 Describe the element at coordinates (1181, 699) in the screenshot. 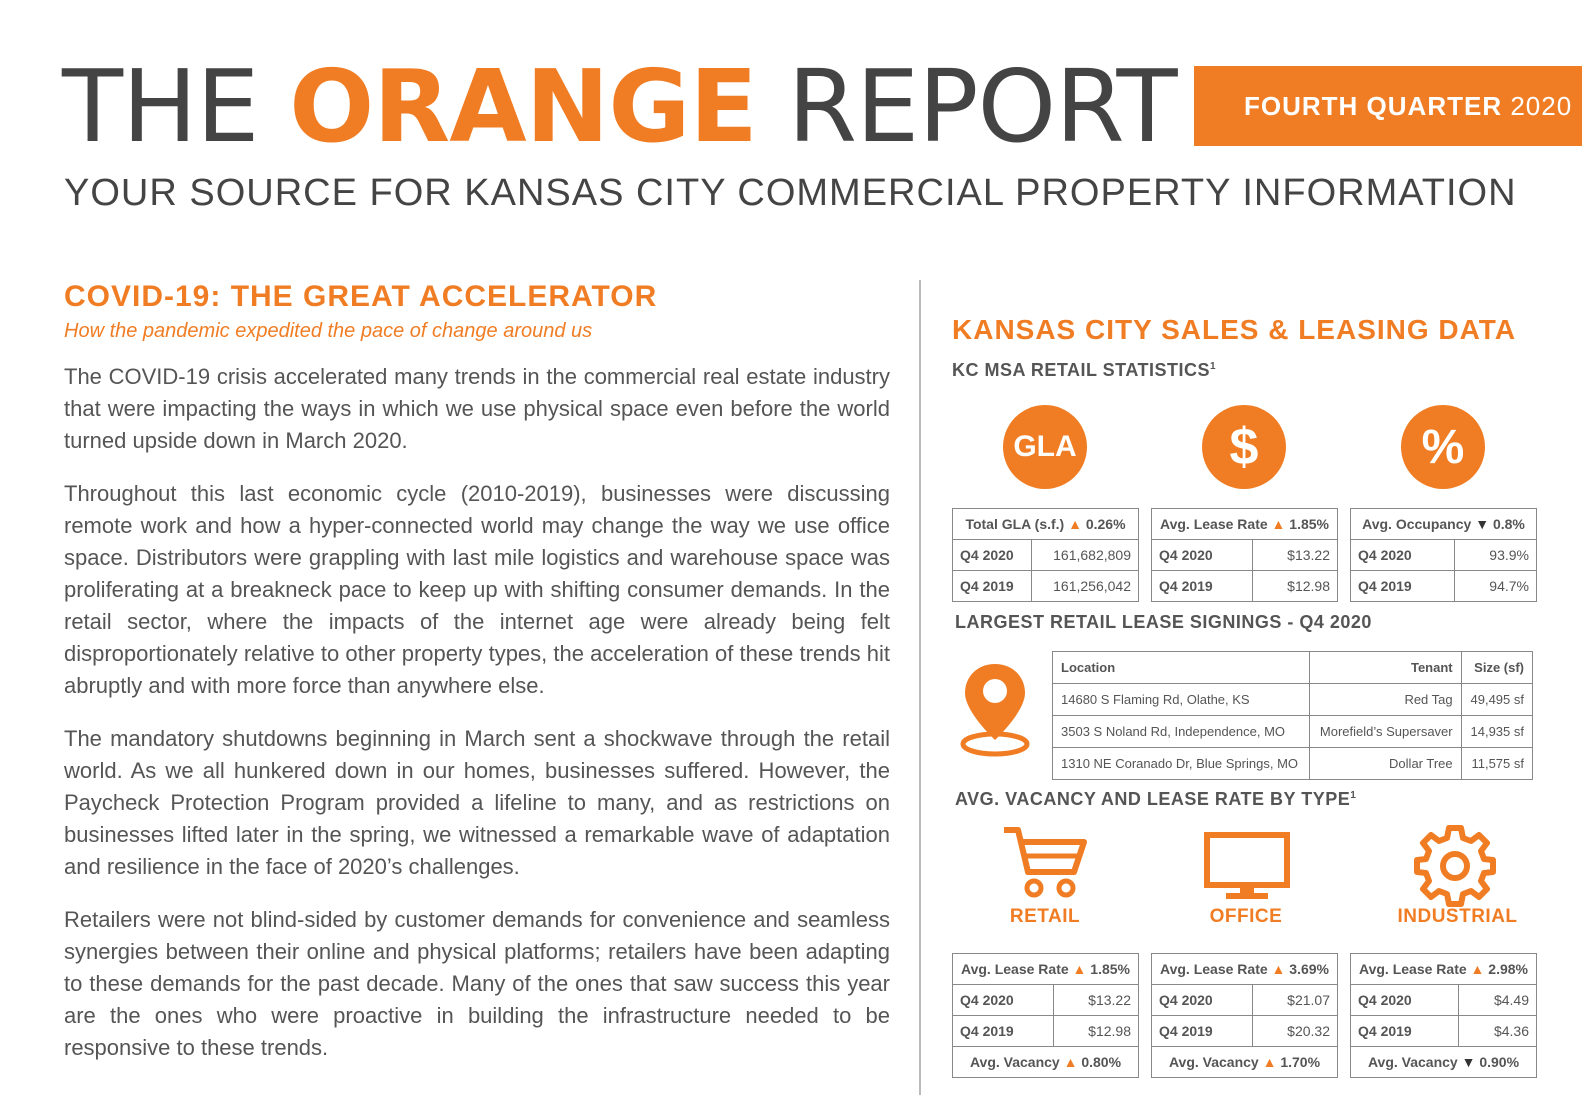

I see `cell-location: 14680 S Flaming Rd, Olathe, KS` at that location.